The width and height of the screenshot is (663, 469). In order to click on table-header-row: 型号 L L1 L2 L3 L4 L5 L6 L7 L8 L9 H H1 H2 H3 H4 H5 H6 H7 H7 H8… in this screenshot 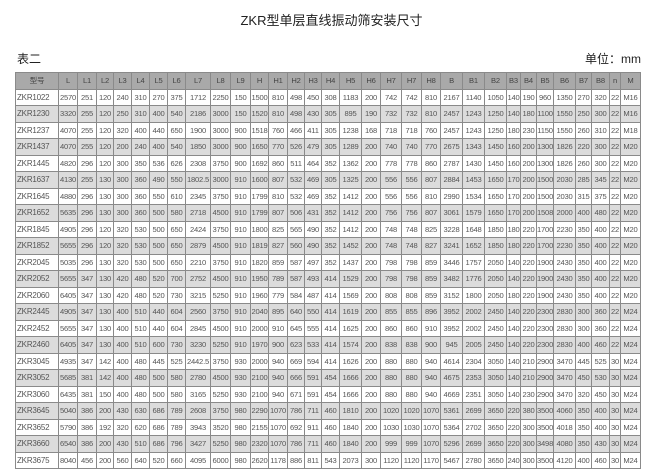, I will do `click(328, 81)`.